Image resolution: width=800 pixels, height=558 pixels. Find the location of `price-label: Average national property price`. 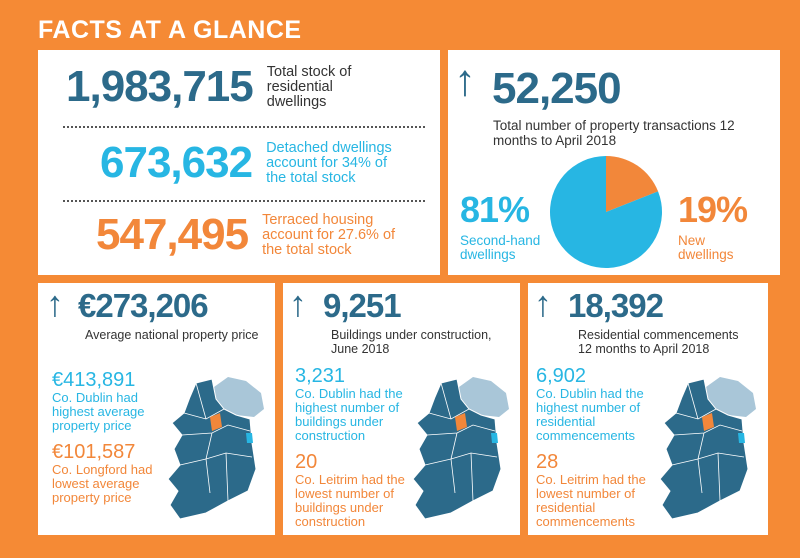

price-label: Average national property price is located at coordinates (172, 335).